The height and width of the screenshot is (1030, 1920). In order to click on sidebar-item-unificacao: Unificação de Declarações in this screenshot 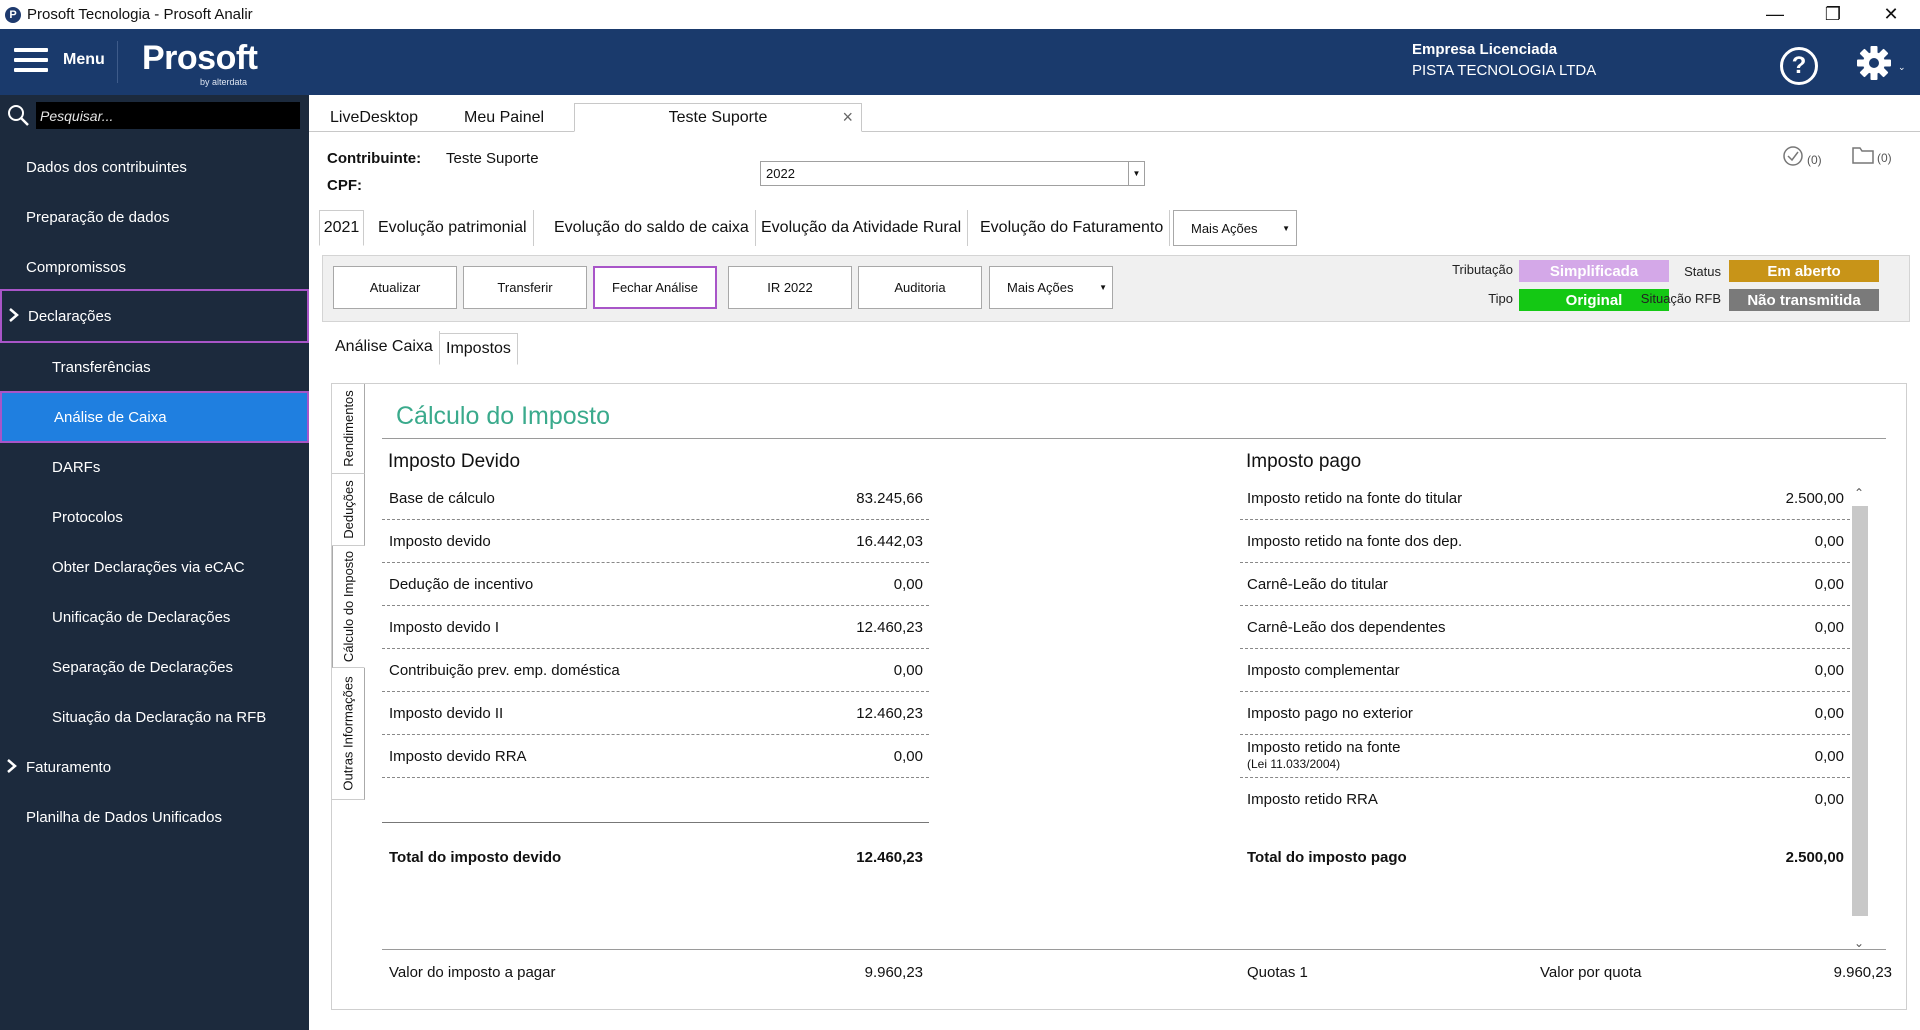, I will do `click(154, 617)`.